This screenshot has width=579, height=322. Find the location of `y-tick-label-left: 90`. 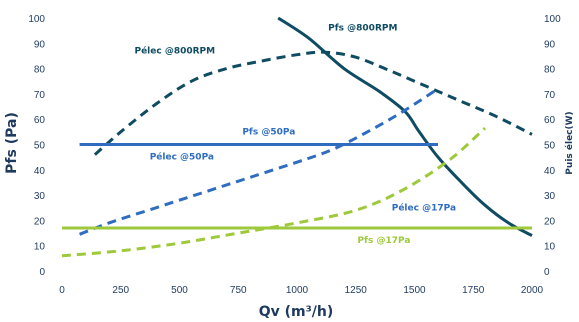

y-tick-label-left: 90 is located at coordinates (40, 44).